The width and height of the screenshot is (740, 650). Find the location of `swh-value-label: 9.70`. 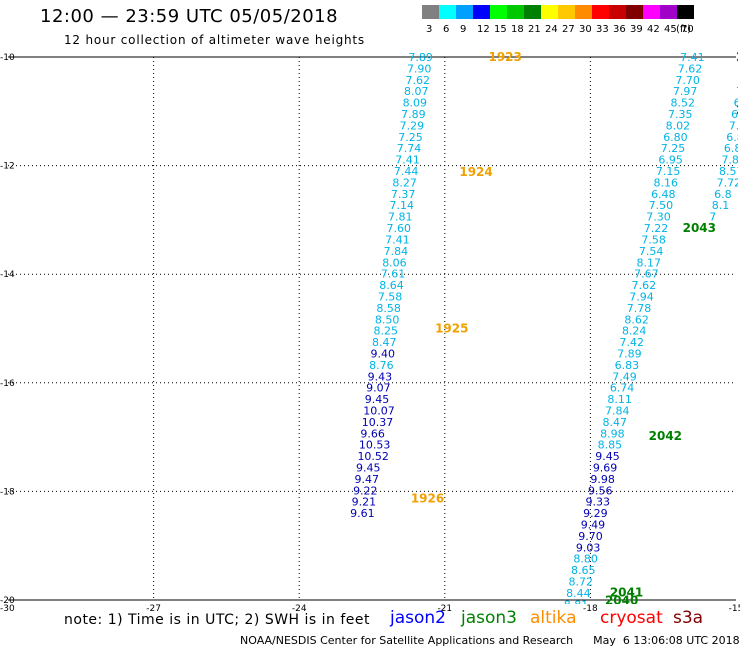

swh-value-label: 9.70 is located at coordinates (590, 536).